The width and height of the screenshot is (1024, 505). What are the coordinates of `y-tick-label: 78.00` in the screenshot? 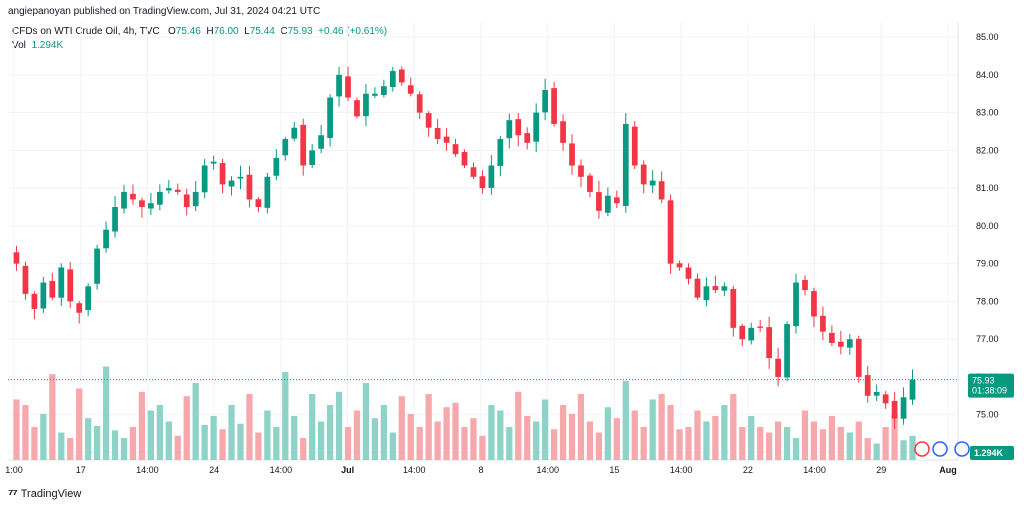 It's located at (987, 301).